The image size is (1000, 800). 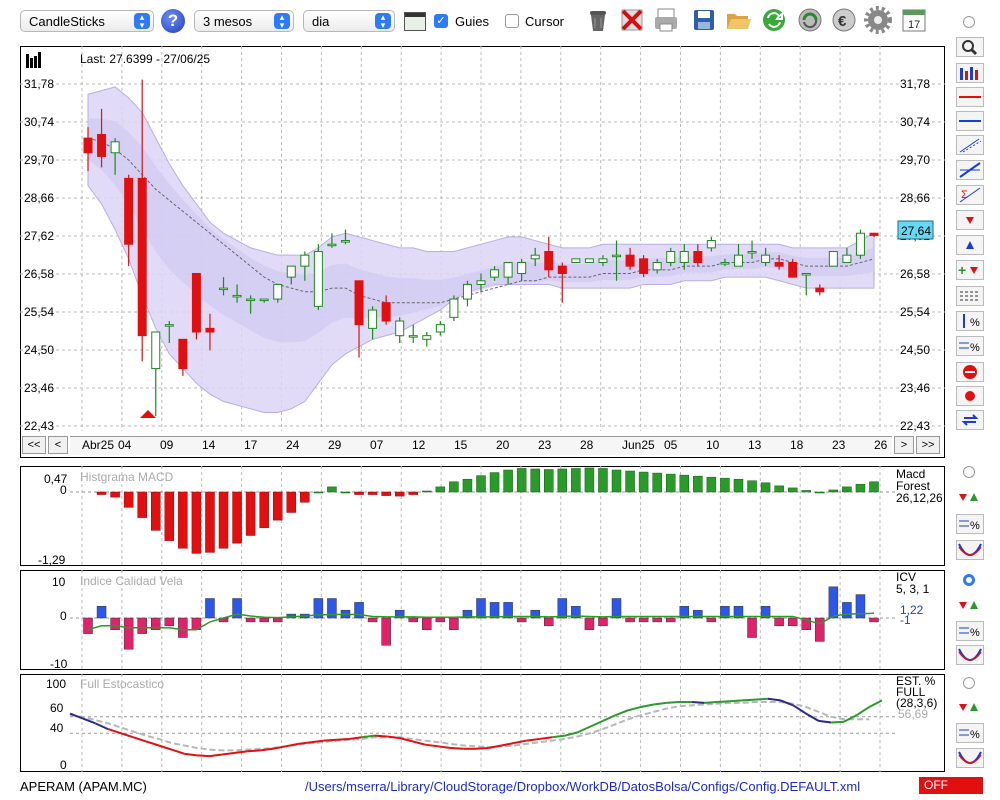 I want to click on x-tick-label: 26, so click(x=881, y=445).